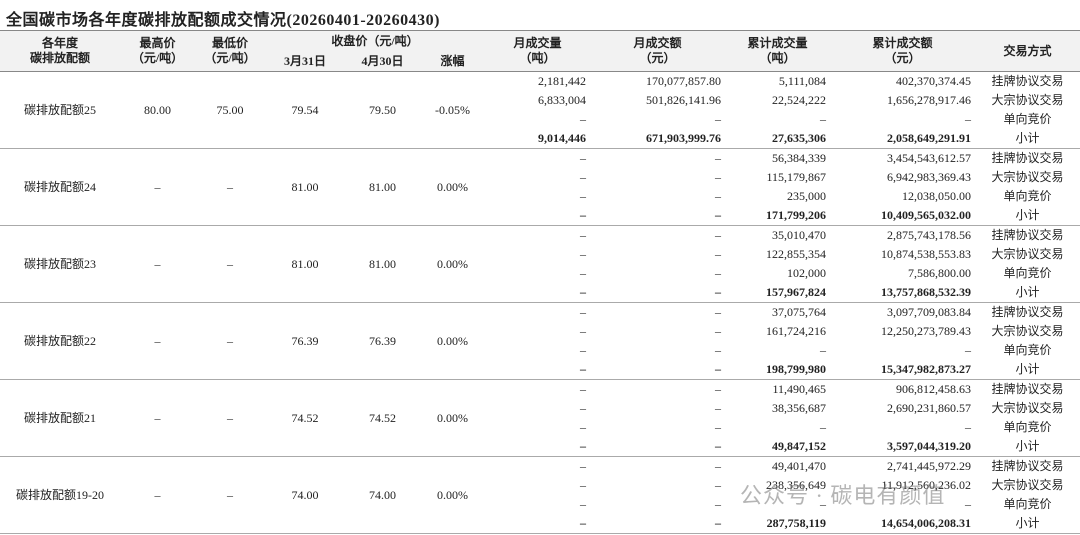 This screenshot has height=535, width=1080. What do you see at coordinates (903, 139) in the screenshot?
I see `value-cell: 2,058,649,291.91` at bounding box center [903, 139].